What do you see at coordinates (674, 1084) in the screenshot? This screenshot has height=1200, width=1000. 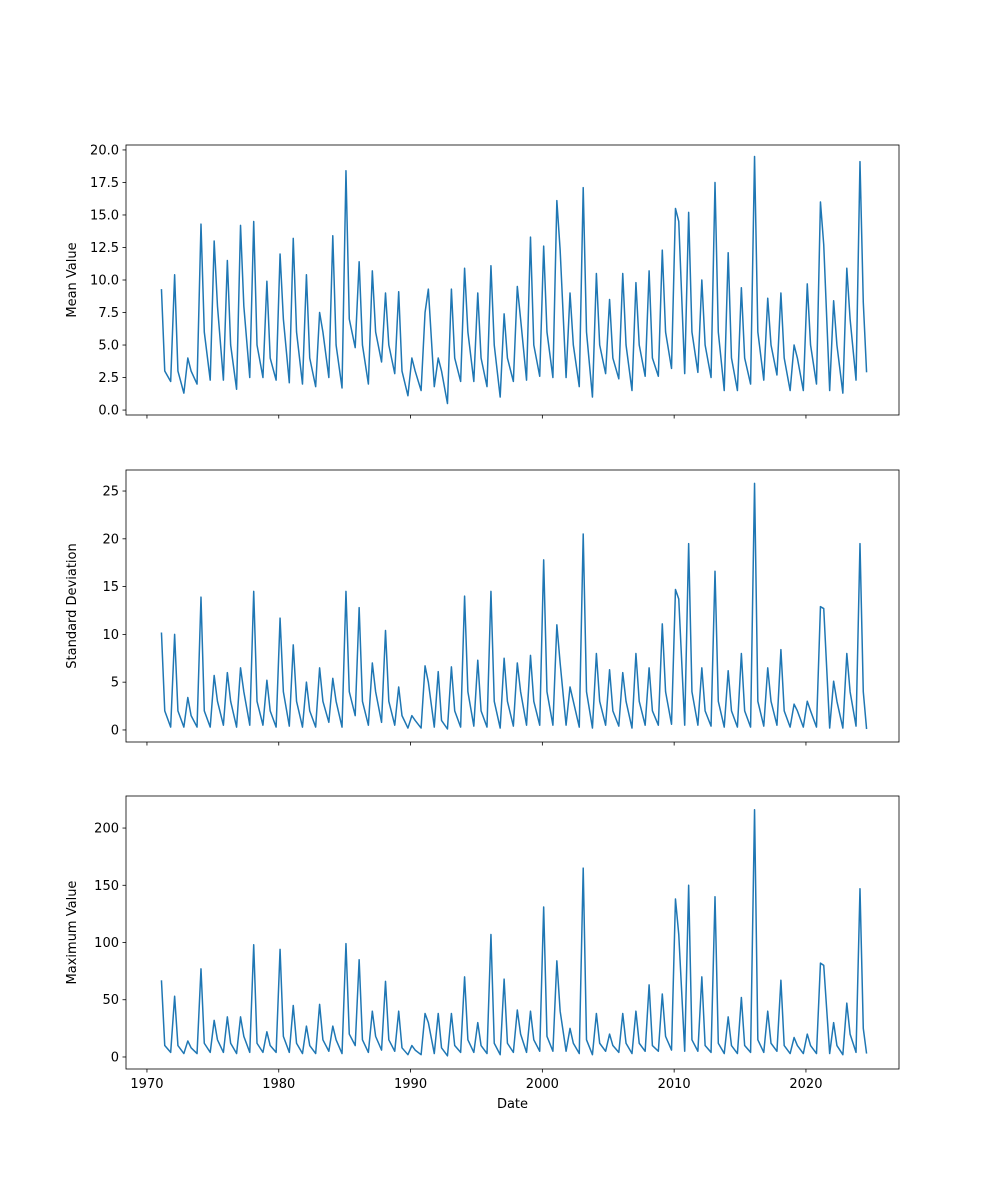 I see `x-tick-label: 2010` at bounding box center [674, 1084].